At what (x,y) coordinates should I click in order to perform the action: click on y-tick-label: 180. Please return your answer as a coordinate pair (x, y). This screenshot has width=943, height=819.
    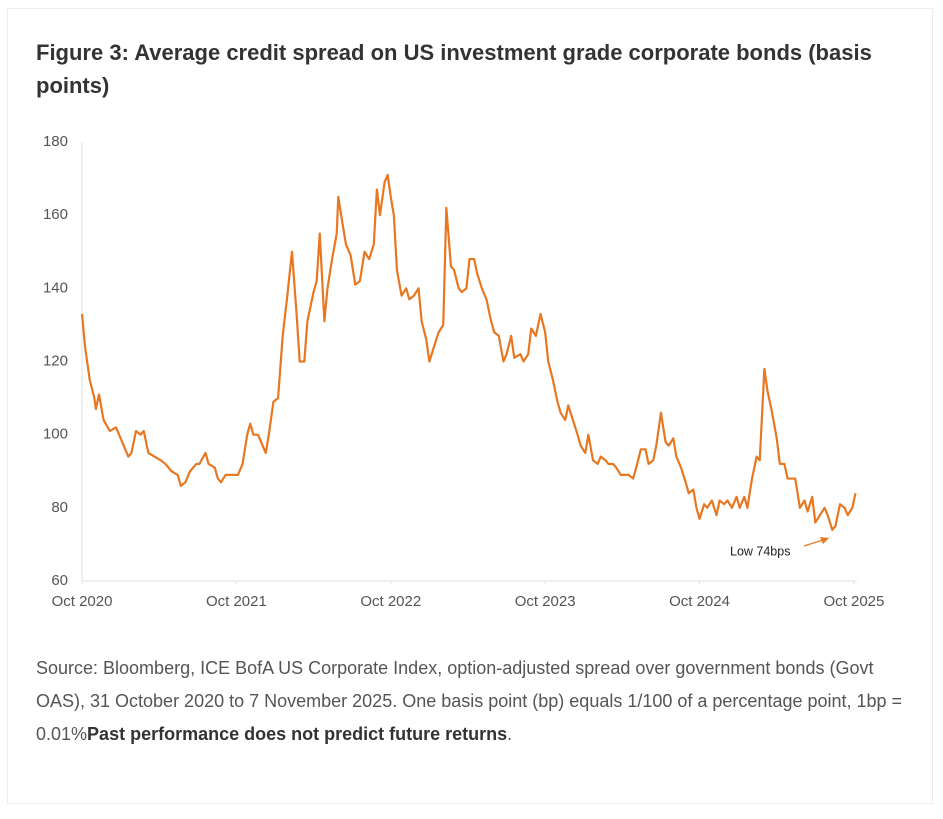
    Looking at the image, I should click on (55, 141).